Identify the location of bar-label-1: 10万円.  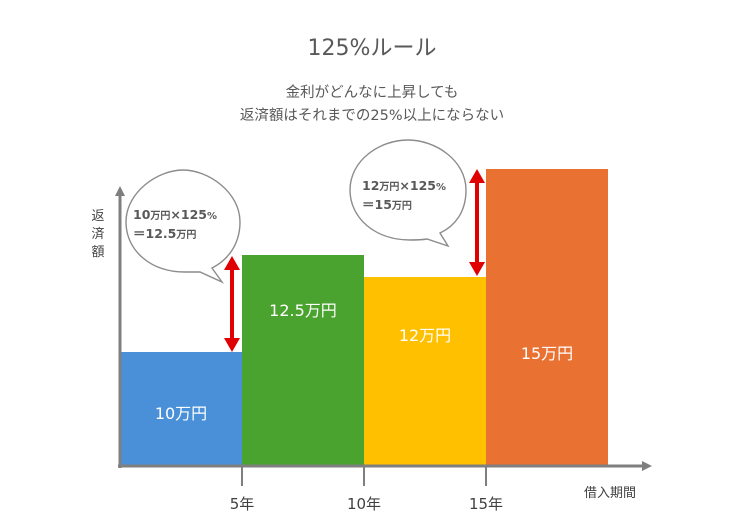
(181, 413).